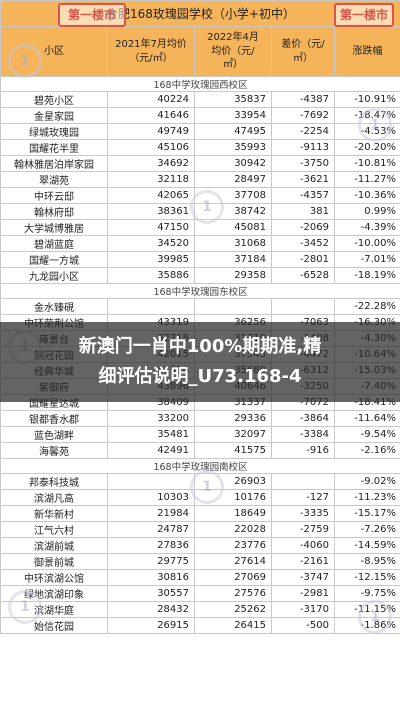  Describe the element at coordinates (233, 497) in the screenshot. I see `cell-price-2022: 10176` at that location.